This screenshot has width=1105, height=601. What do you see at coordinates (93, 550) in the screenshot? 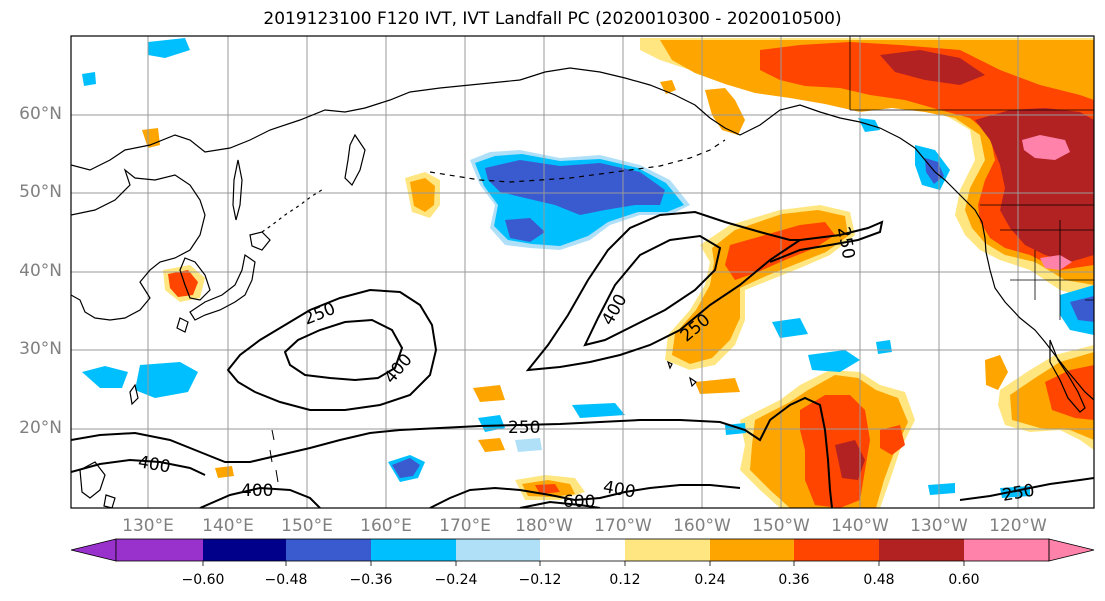
I see `colorbar-extend-low` at bounding box center [93, 550].